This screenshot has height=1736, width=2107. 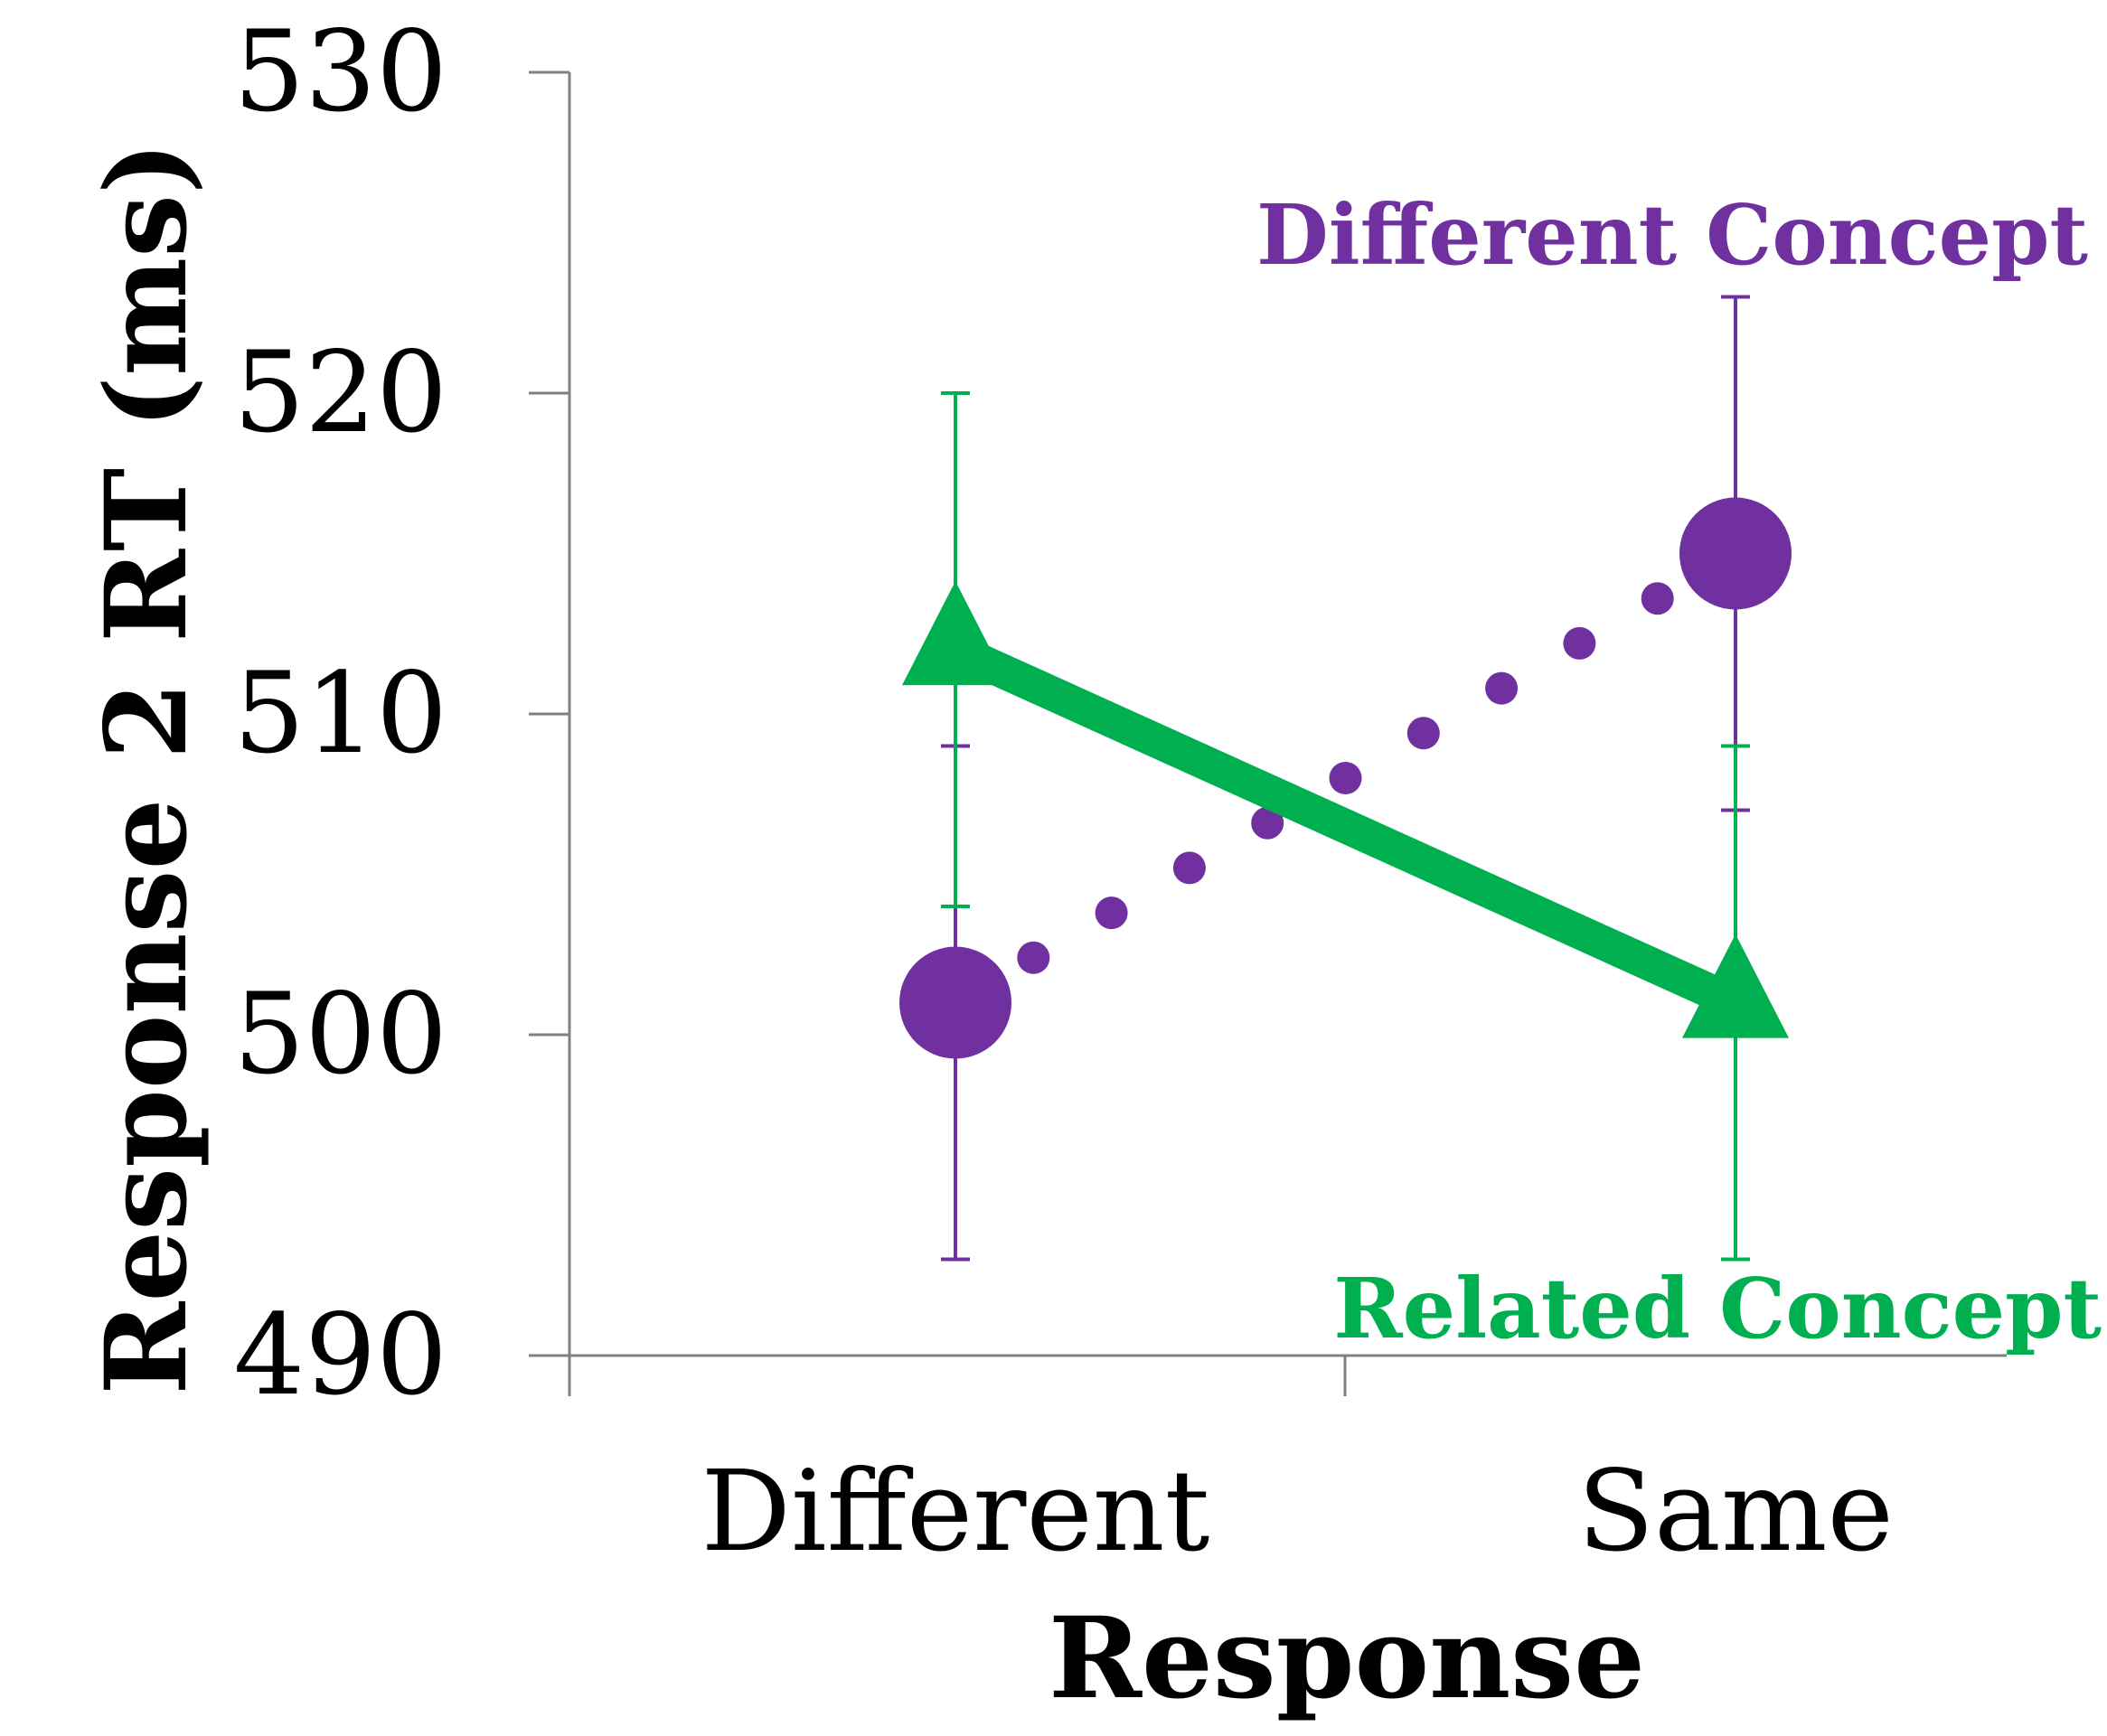 I want to click on y-tick-label: 490, so click(x=340, y=1355).